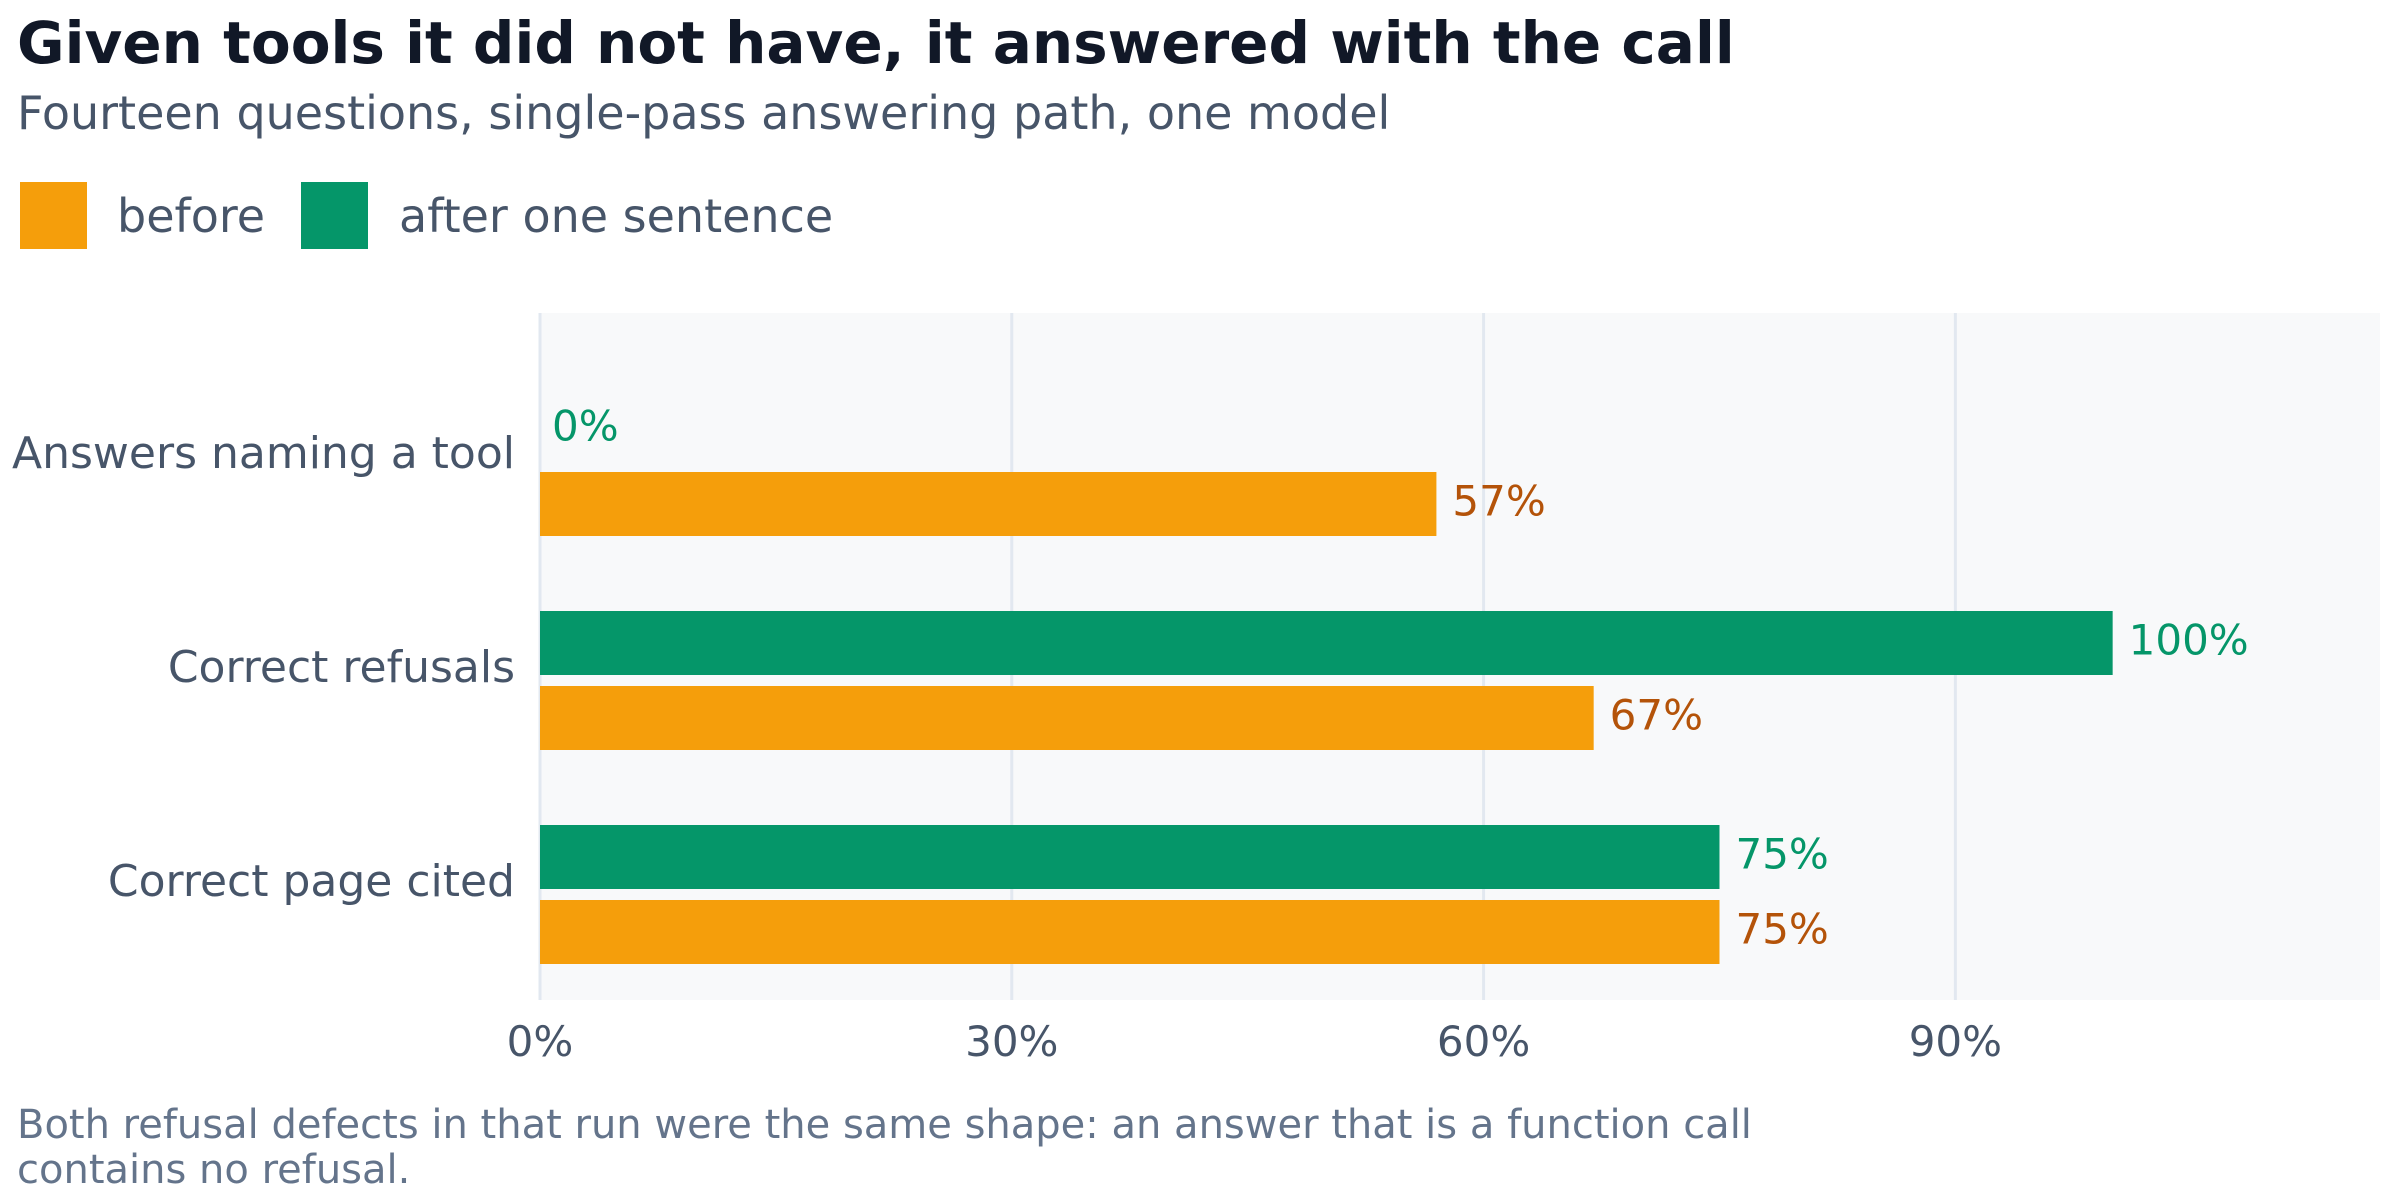 This screenshot has width=2400, height=1200. Describe the element at coordinates (53, 215) in the screenshot. I see `legend-swatch-before` at that location.